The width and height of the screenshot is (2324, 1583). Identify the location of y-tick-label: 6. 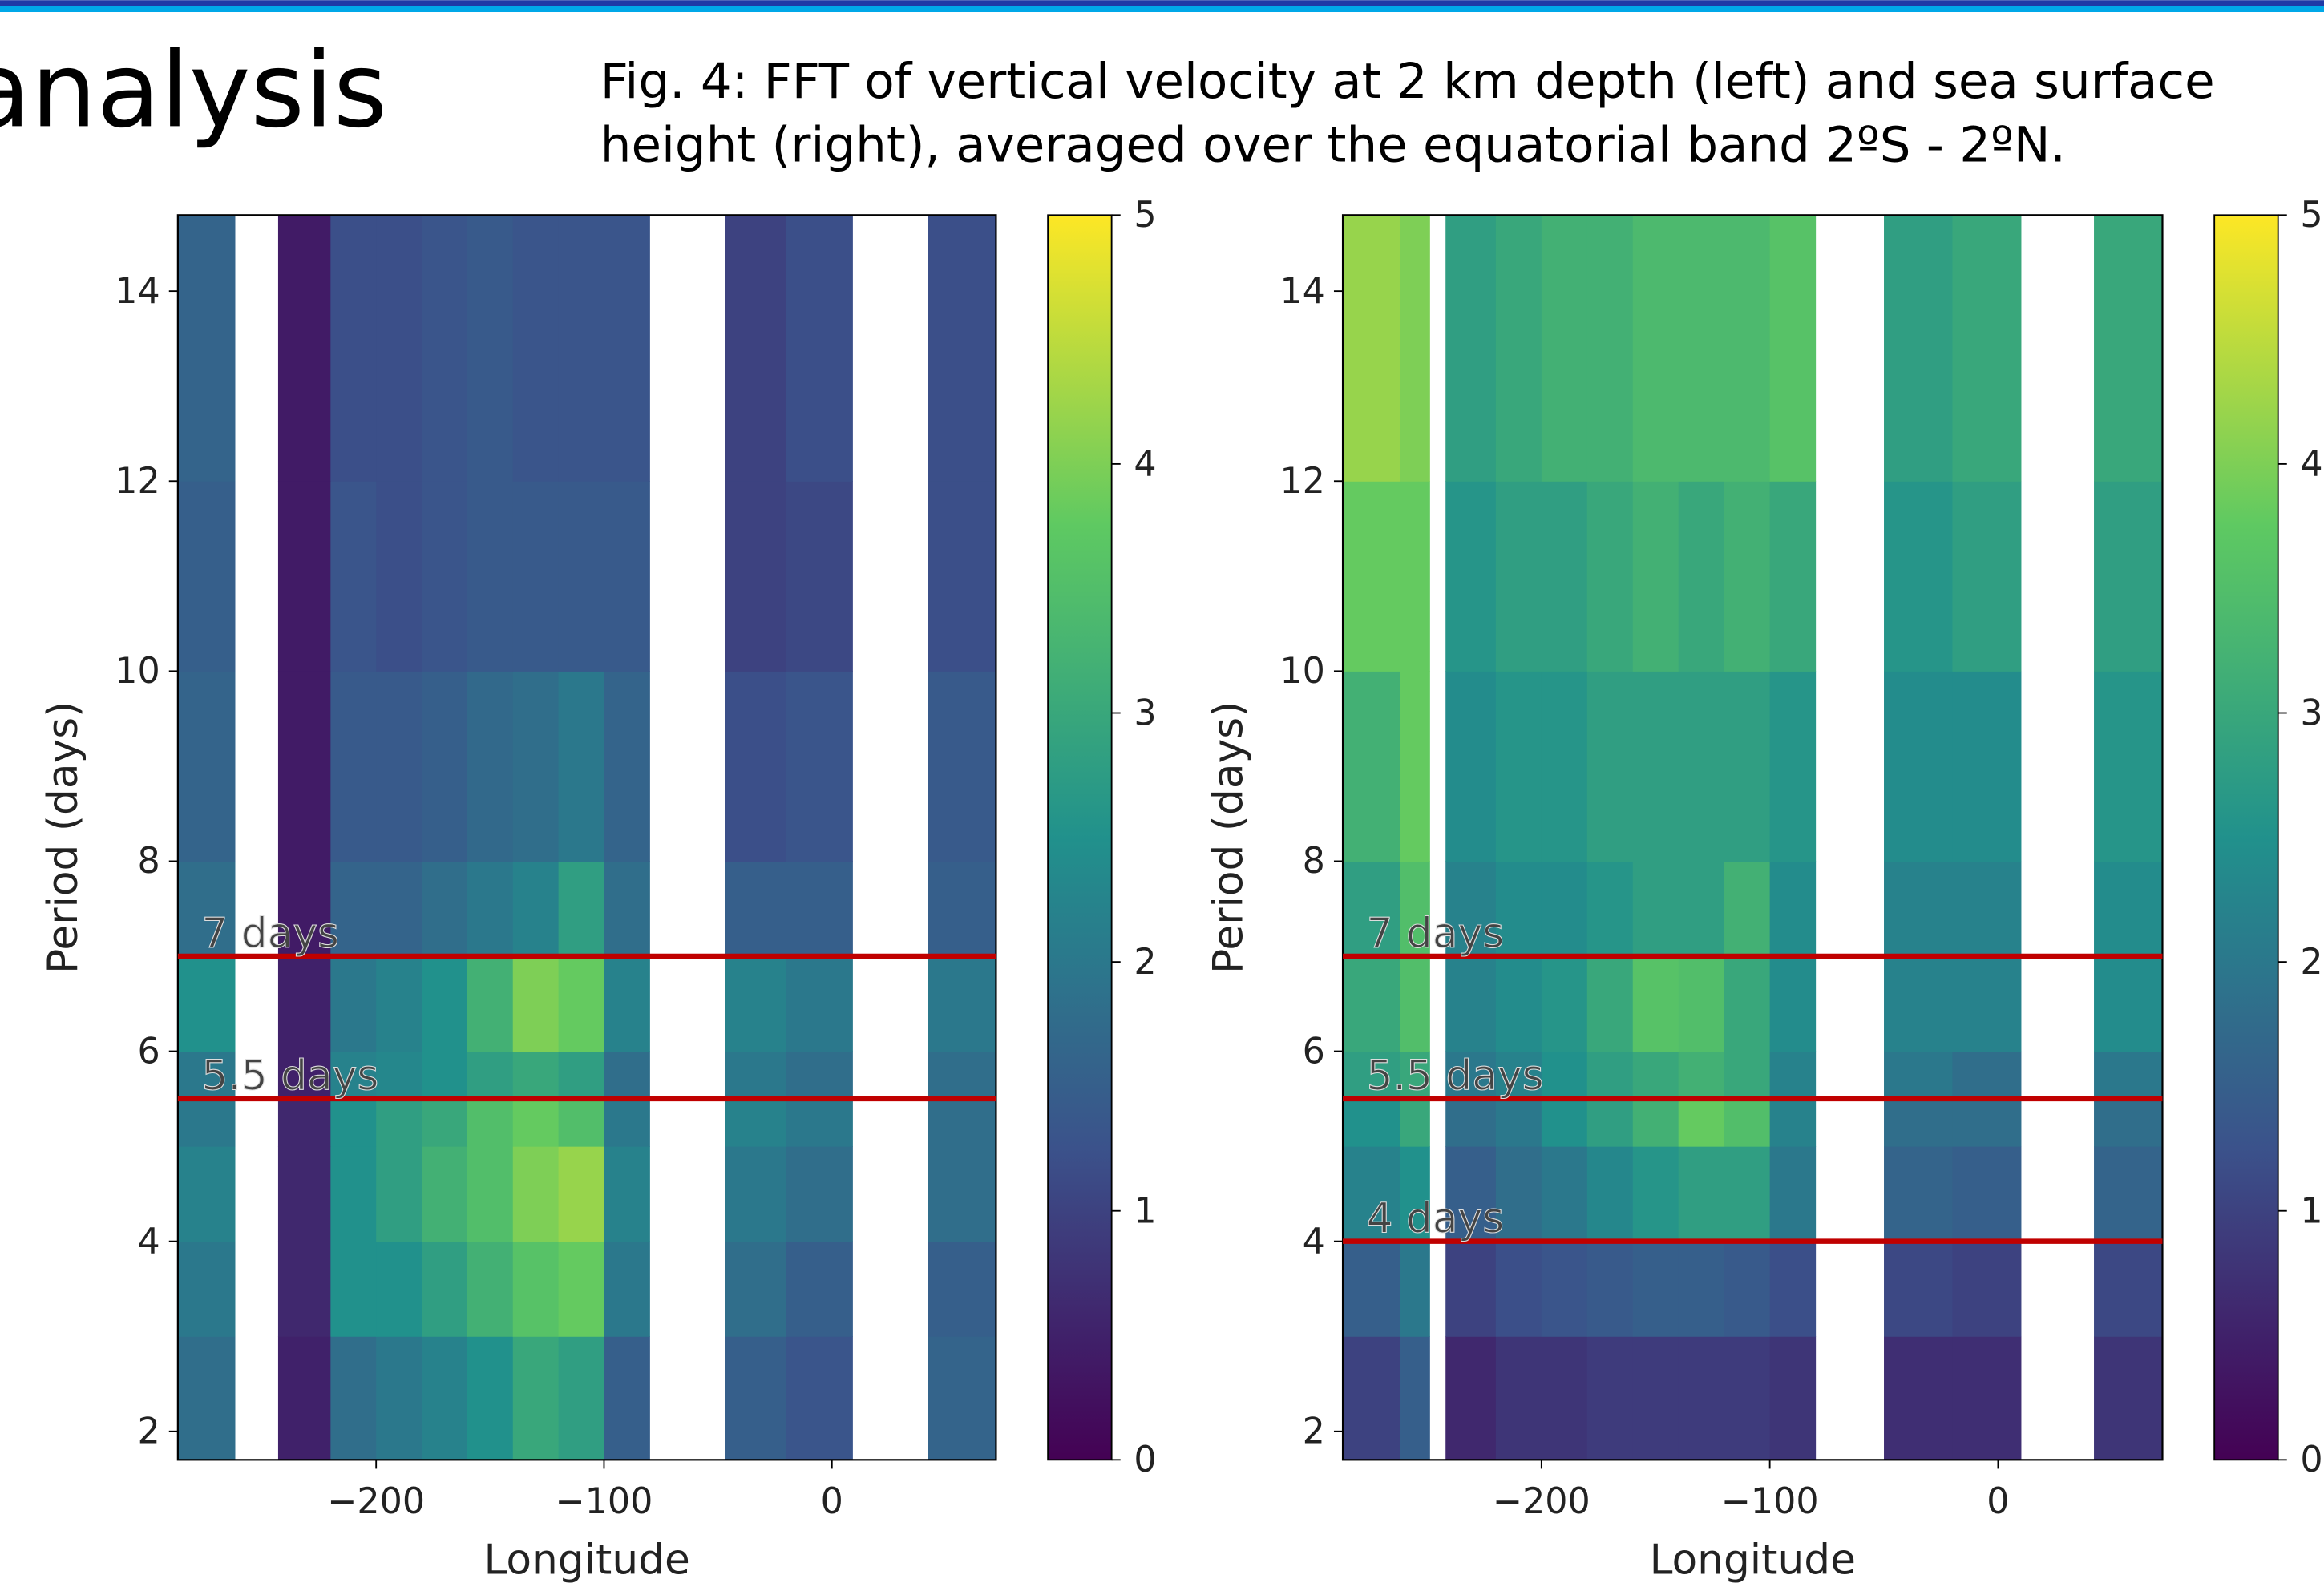
(148, 1051).